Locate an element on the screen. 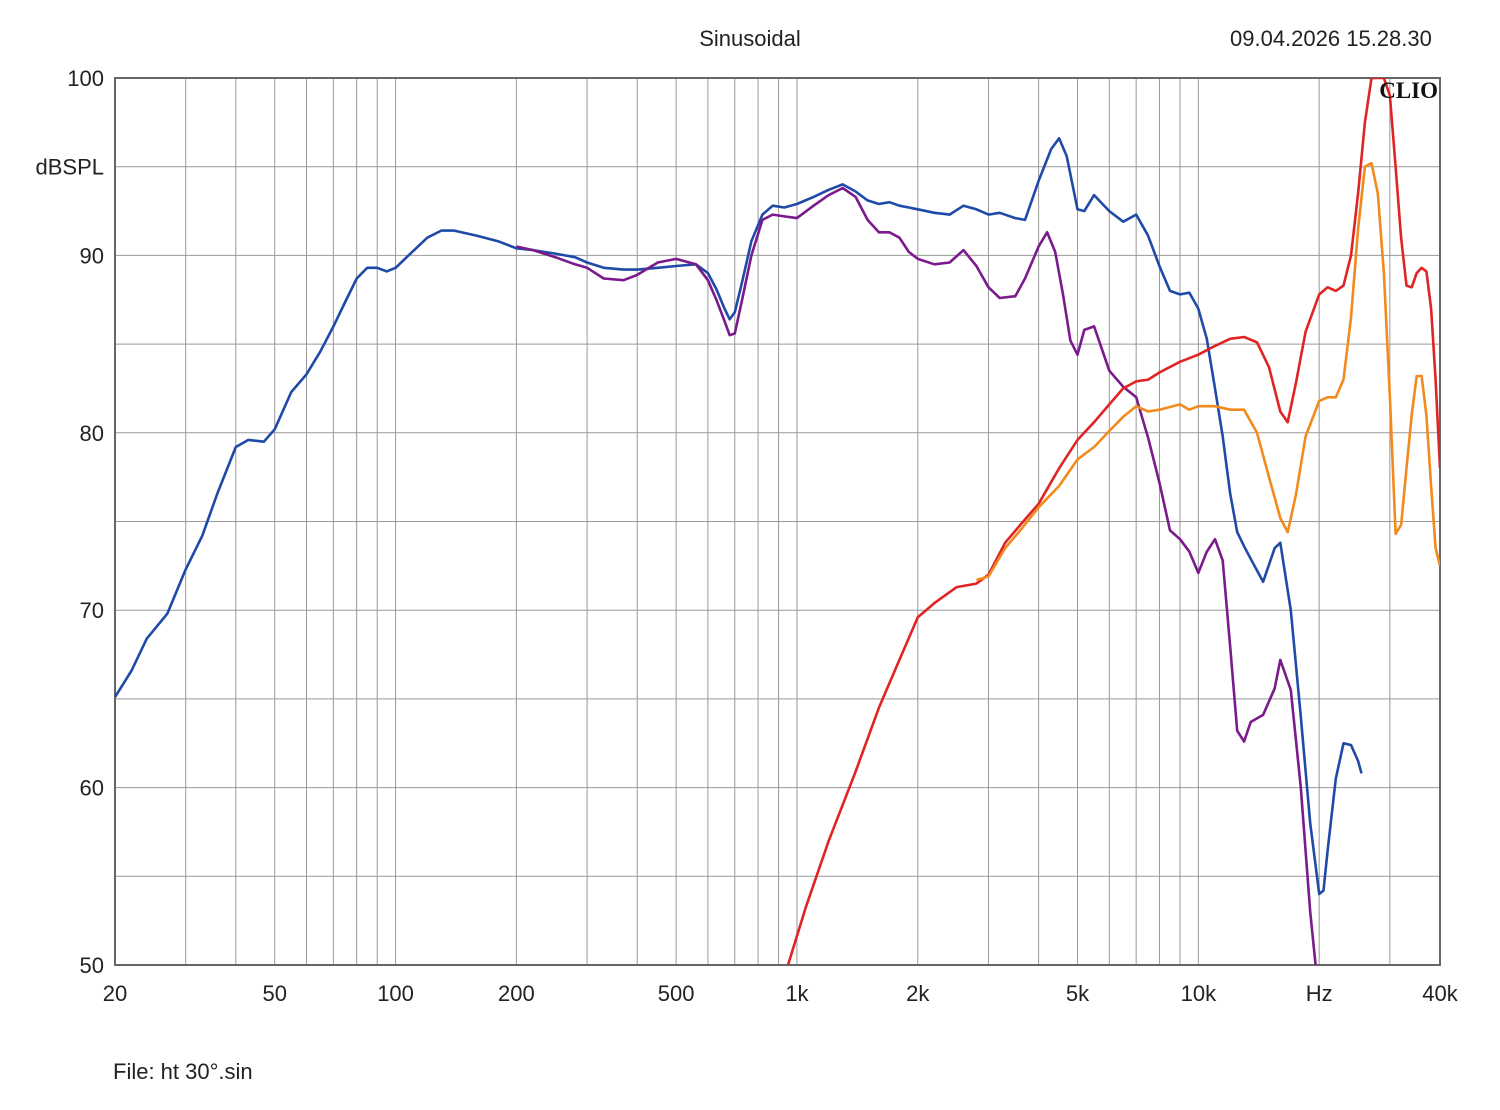  x-tick-label: 2k is located at coordinates (918, 993).